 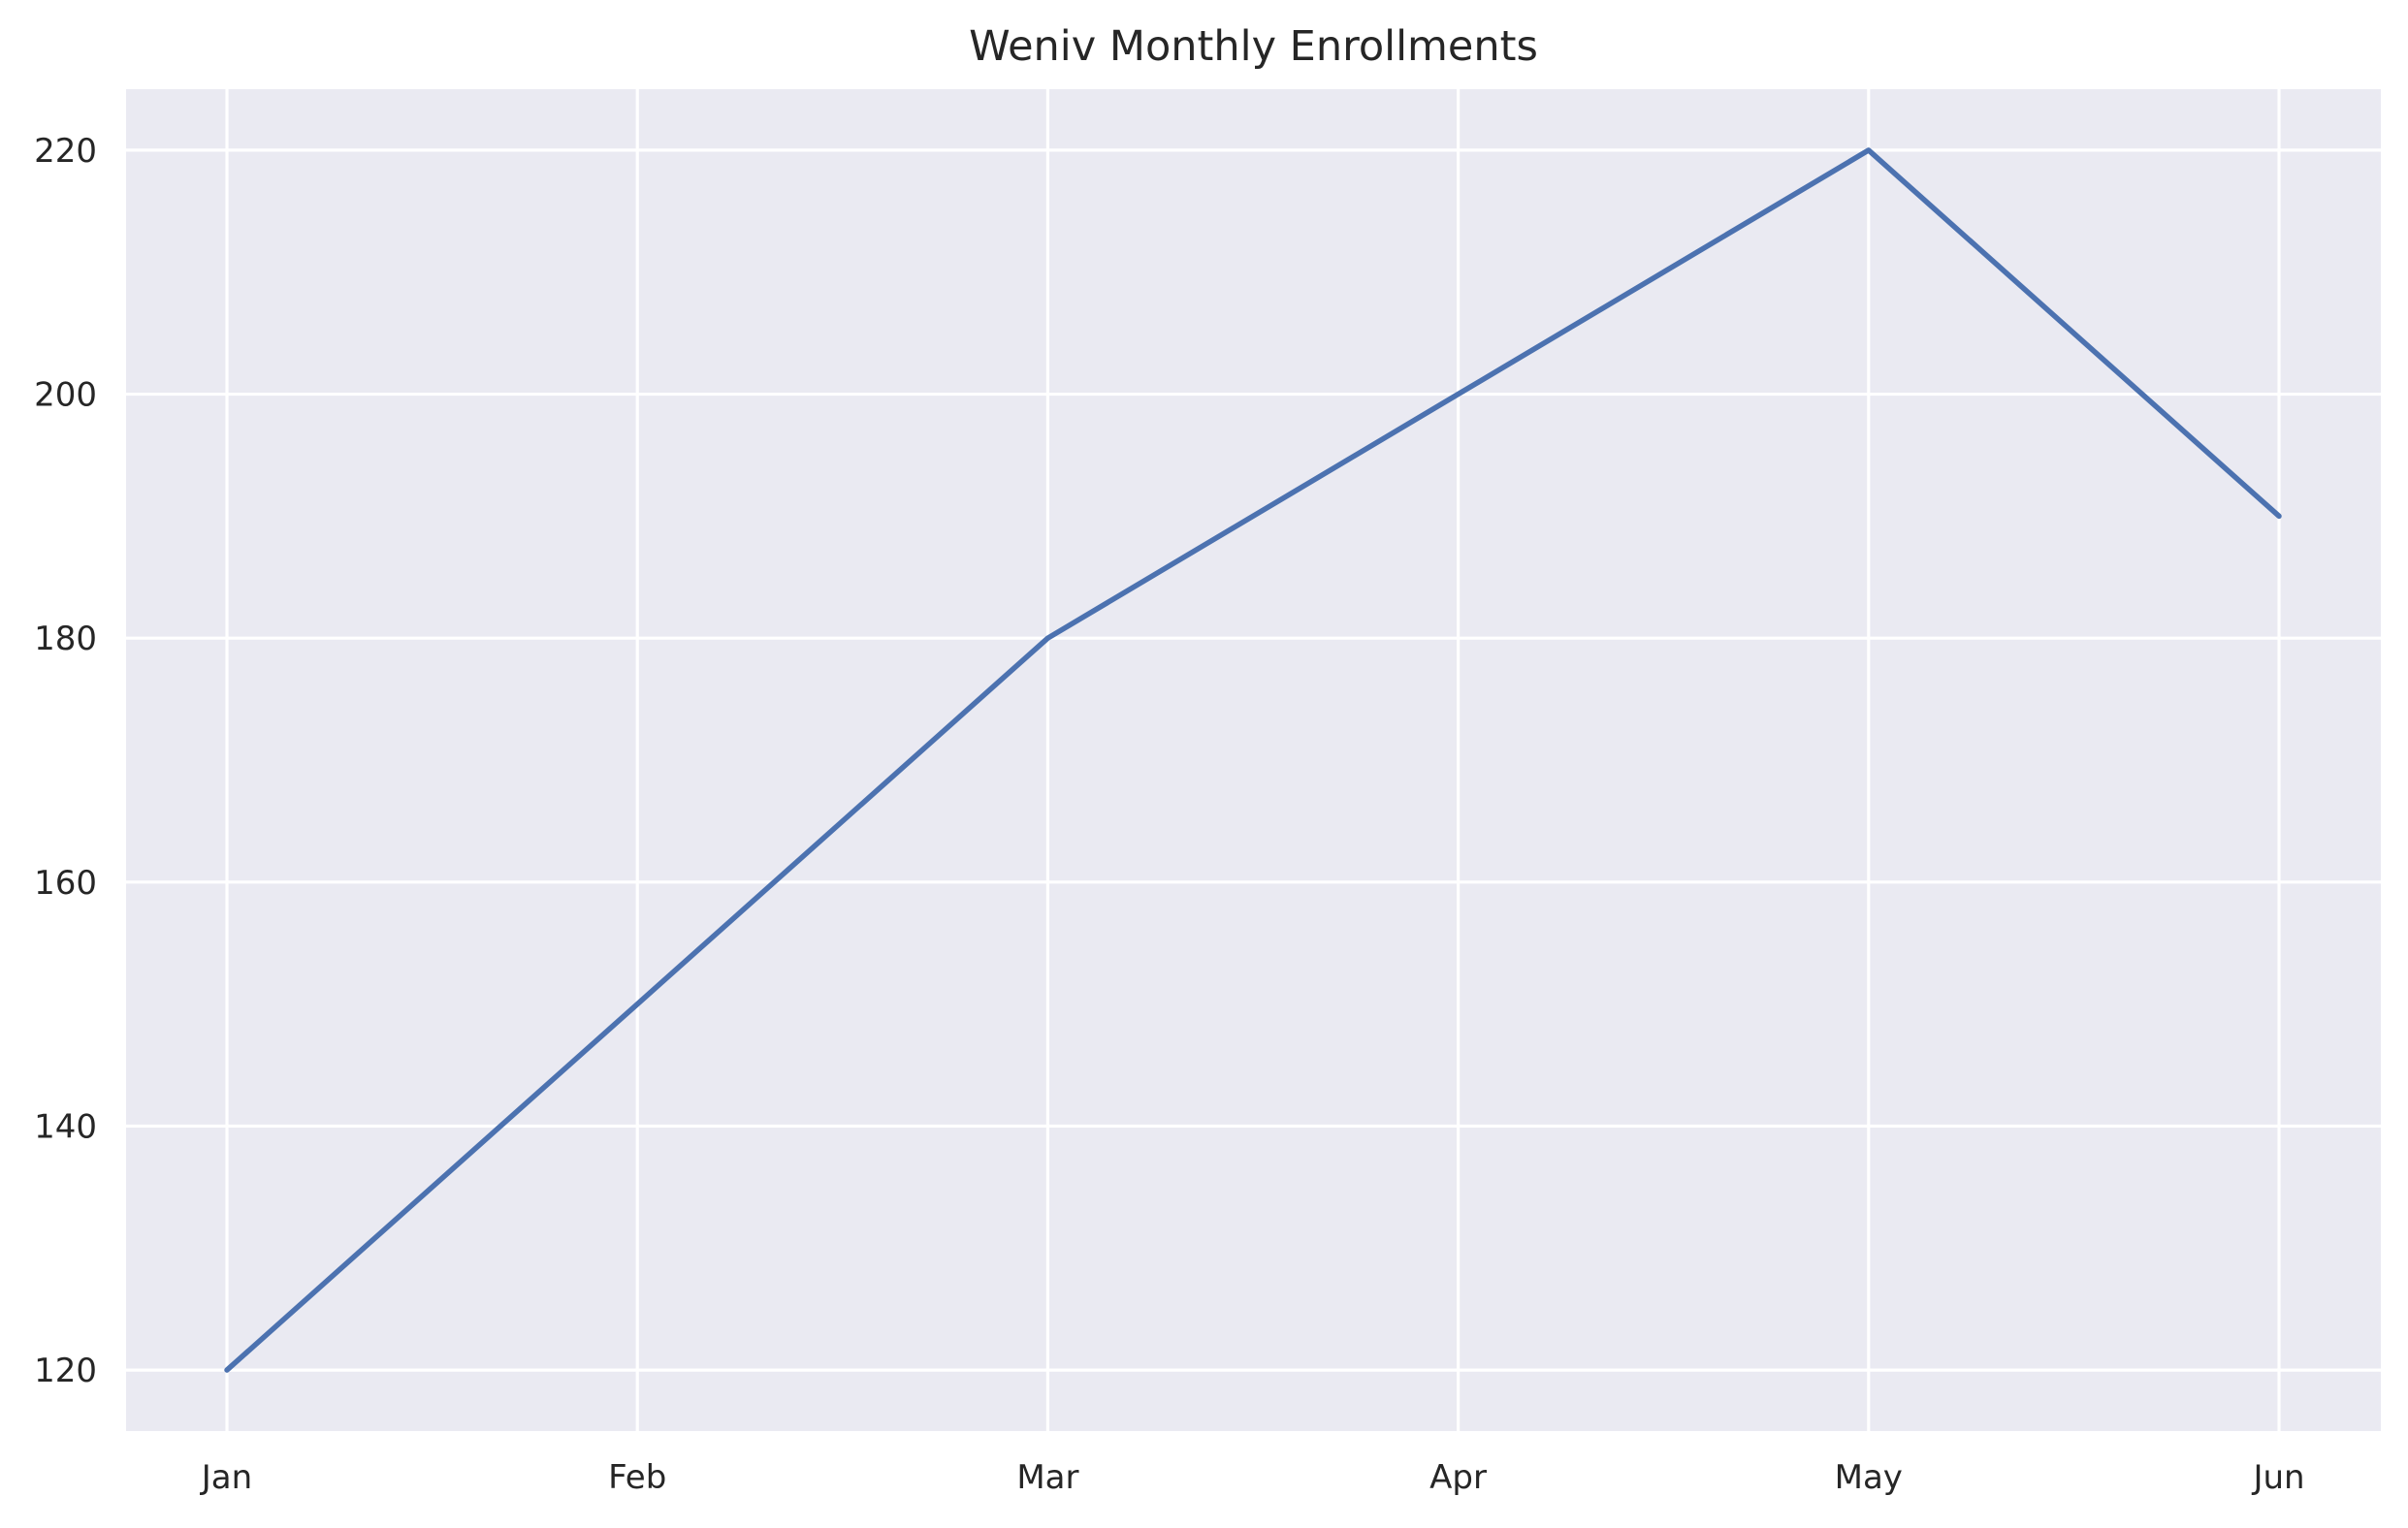 I want to click on chart-title: Weniv Monthly Enrollments, so click(x=1253, y=46).